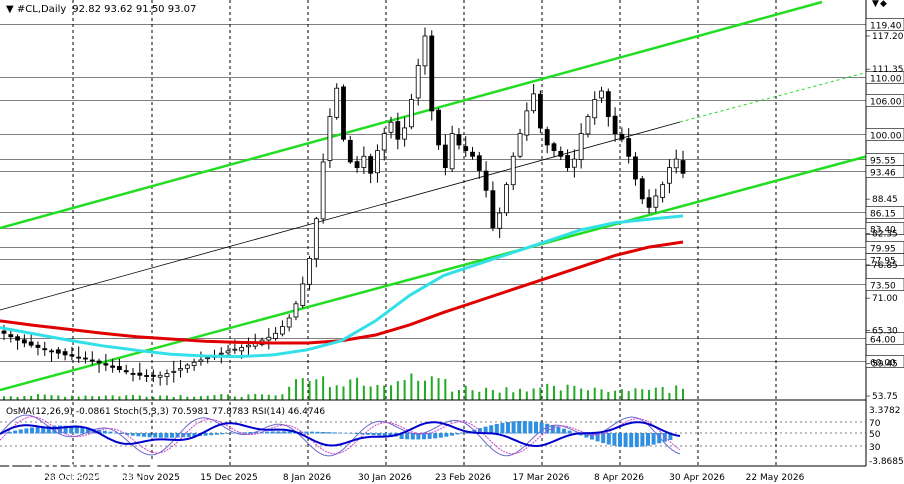 The width and height of the screenshot is (904, 484). What do you see at coordinates (885, 331) in the screenshot?
I see `price-scale-label: 65.30` at bounding box center [885, 331].